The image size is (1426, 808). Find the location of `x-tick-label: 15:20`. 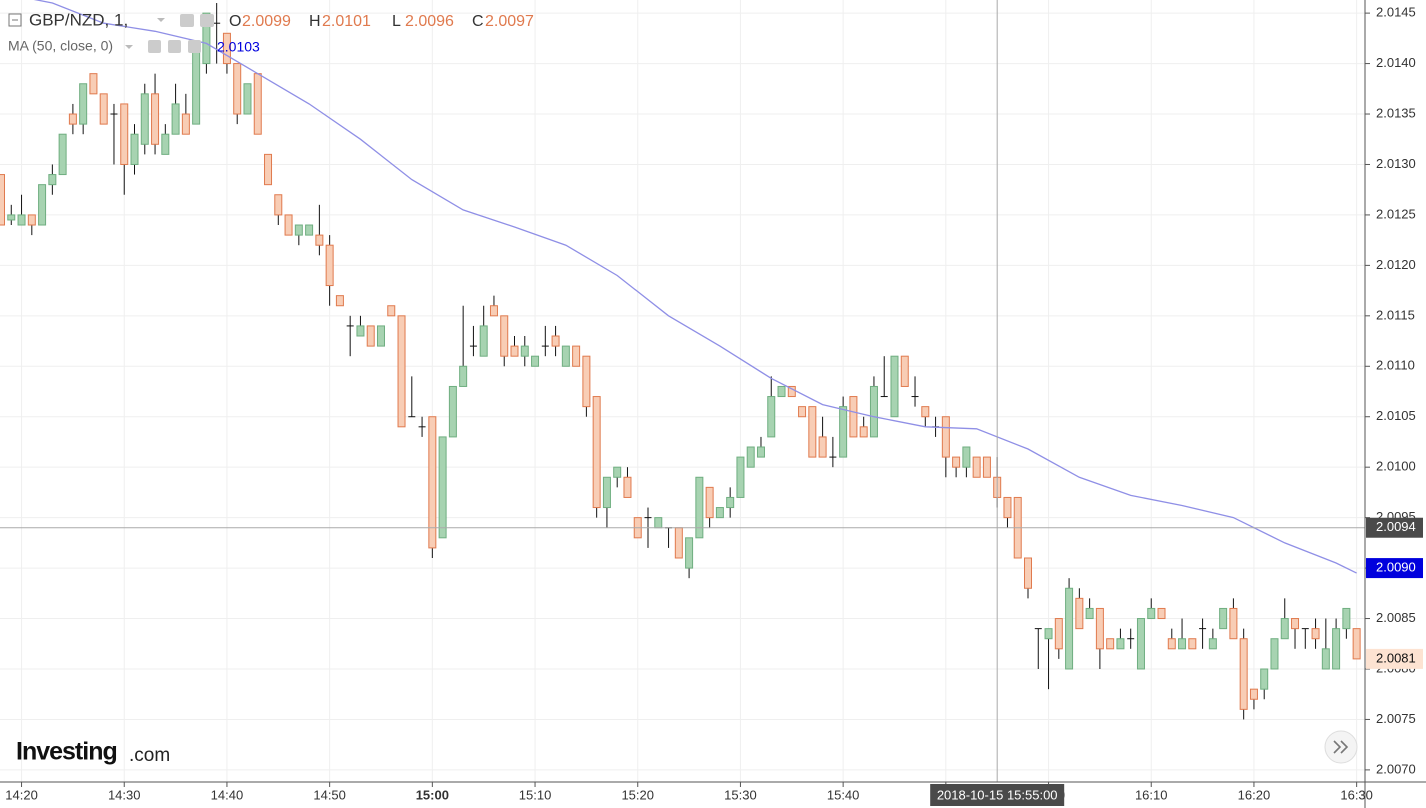

x-tick-label: 15:20 is located at coordinates (637, 794).